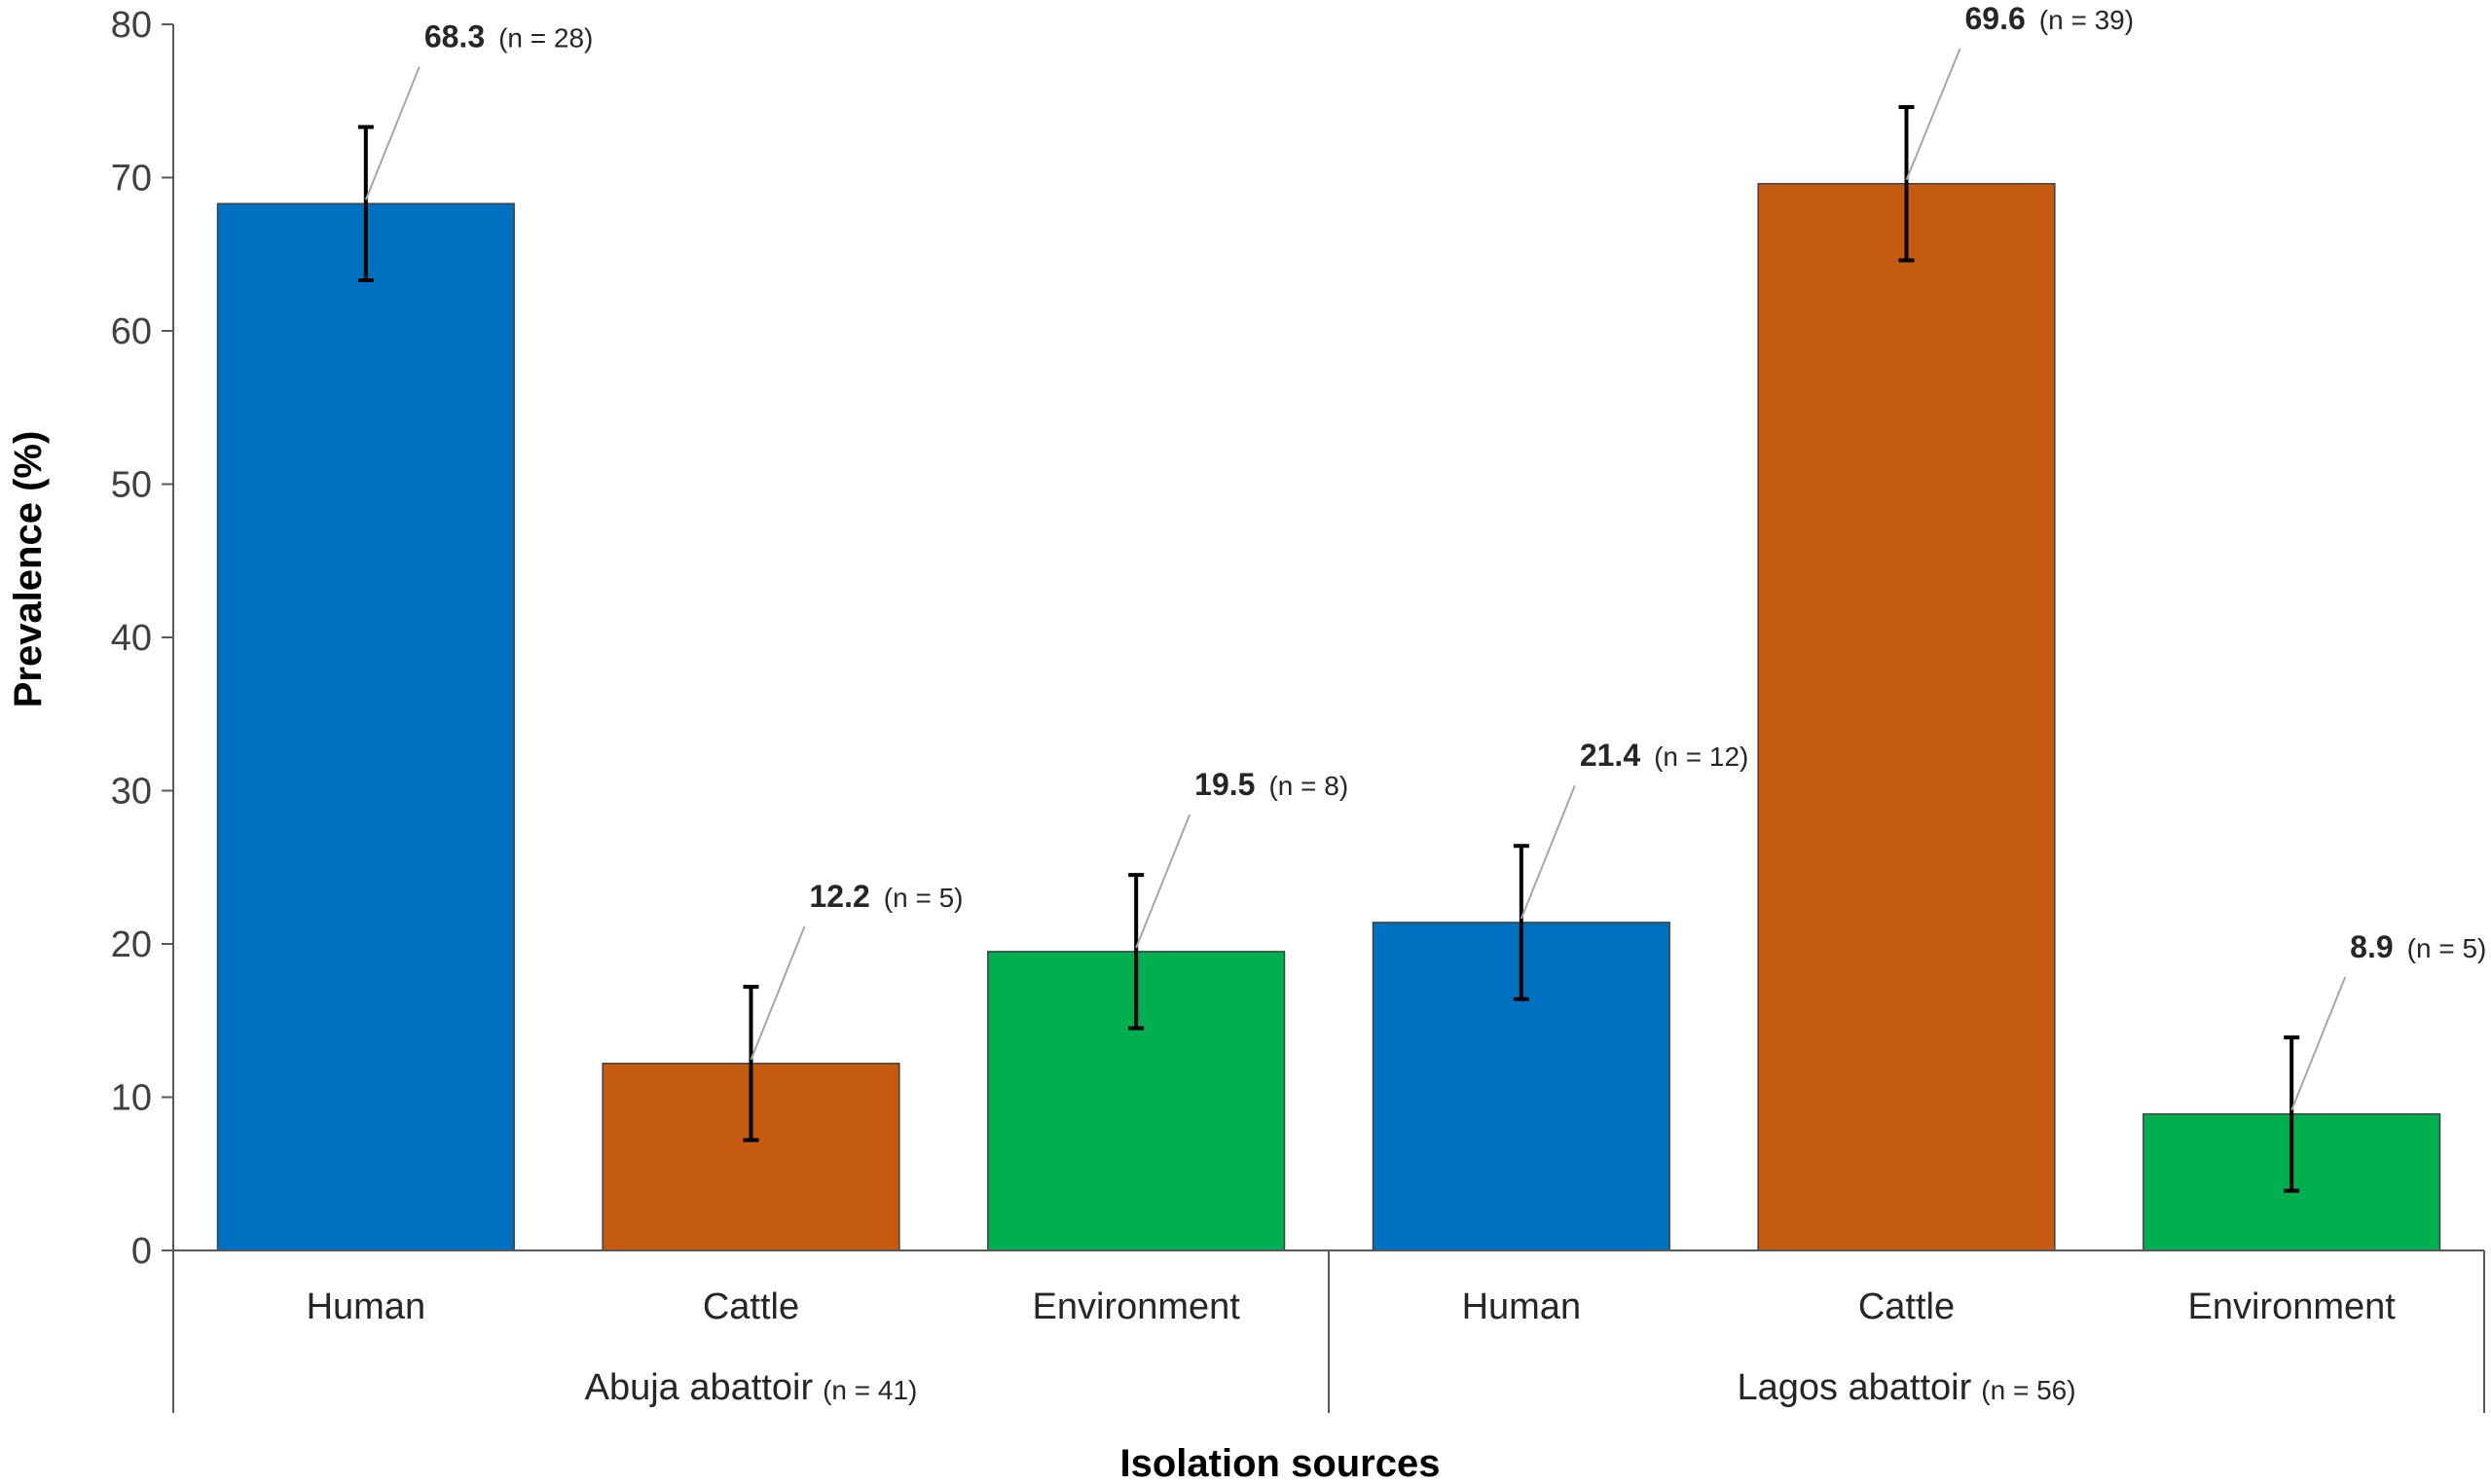  I want to click on y-tick-label: 0, so click(141, 1252).